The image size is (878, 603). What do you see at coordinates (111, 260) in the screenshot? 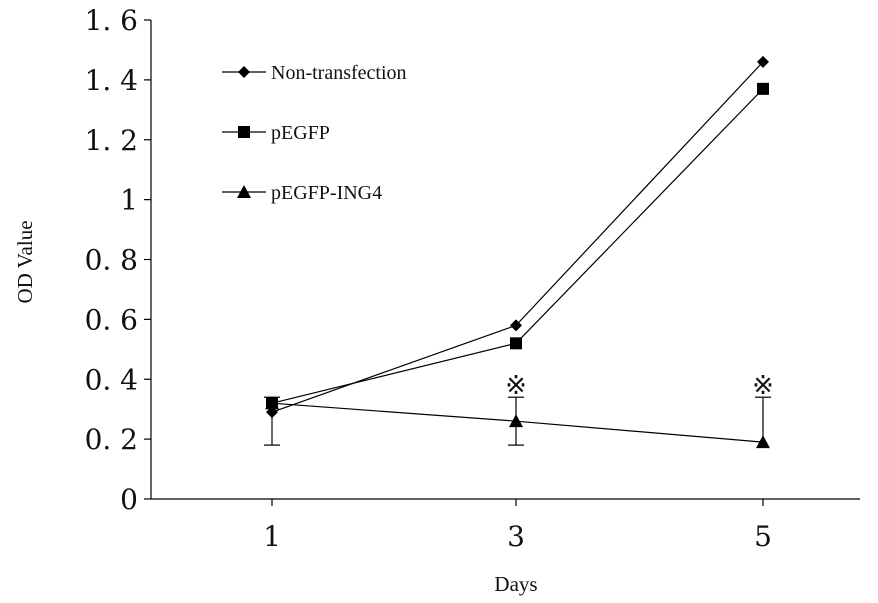
I see `y-tick-label: 0. 8` at bounding box center [111, 260].